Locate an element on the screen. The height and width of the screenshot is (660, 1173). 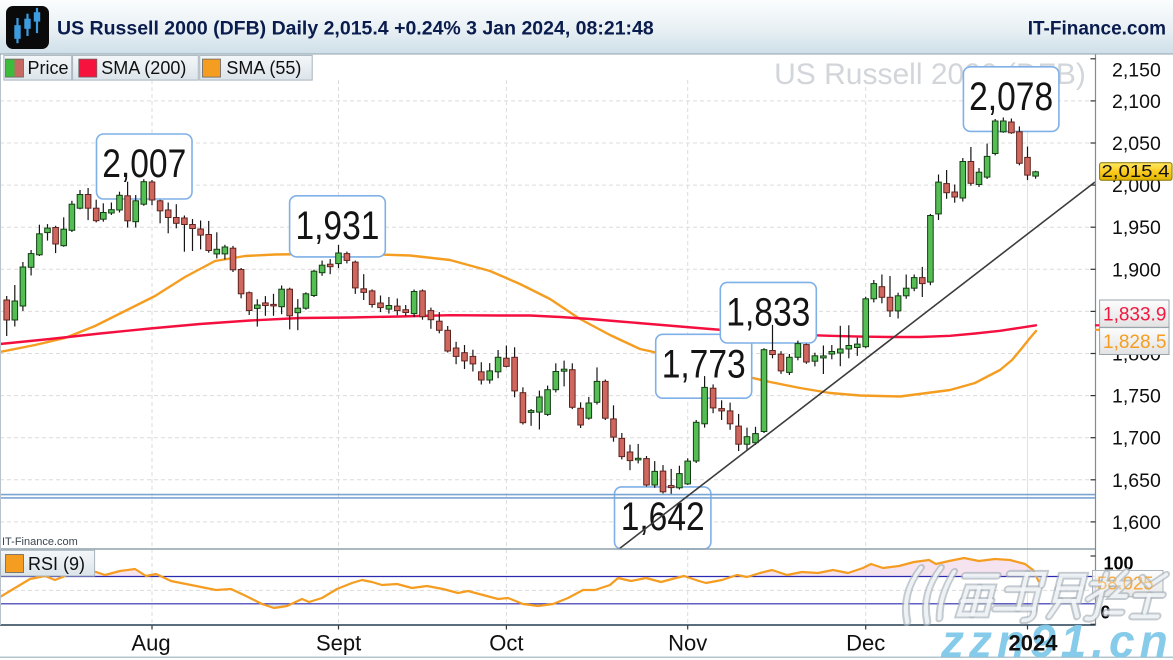
svg-text: 2024 is located at coordinates (1034, 643).